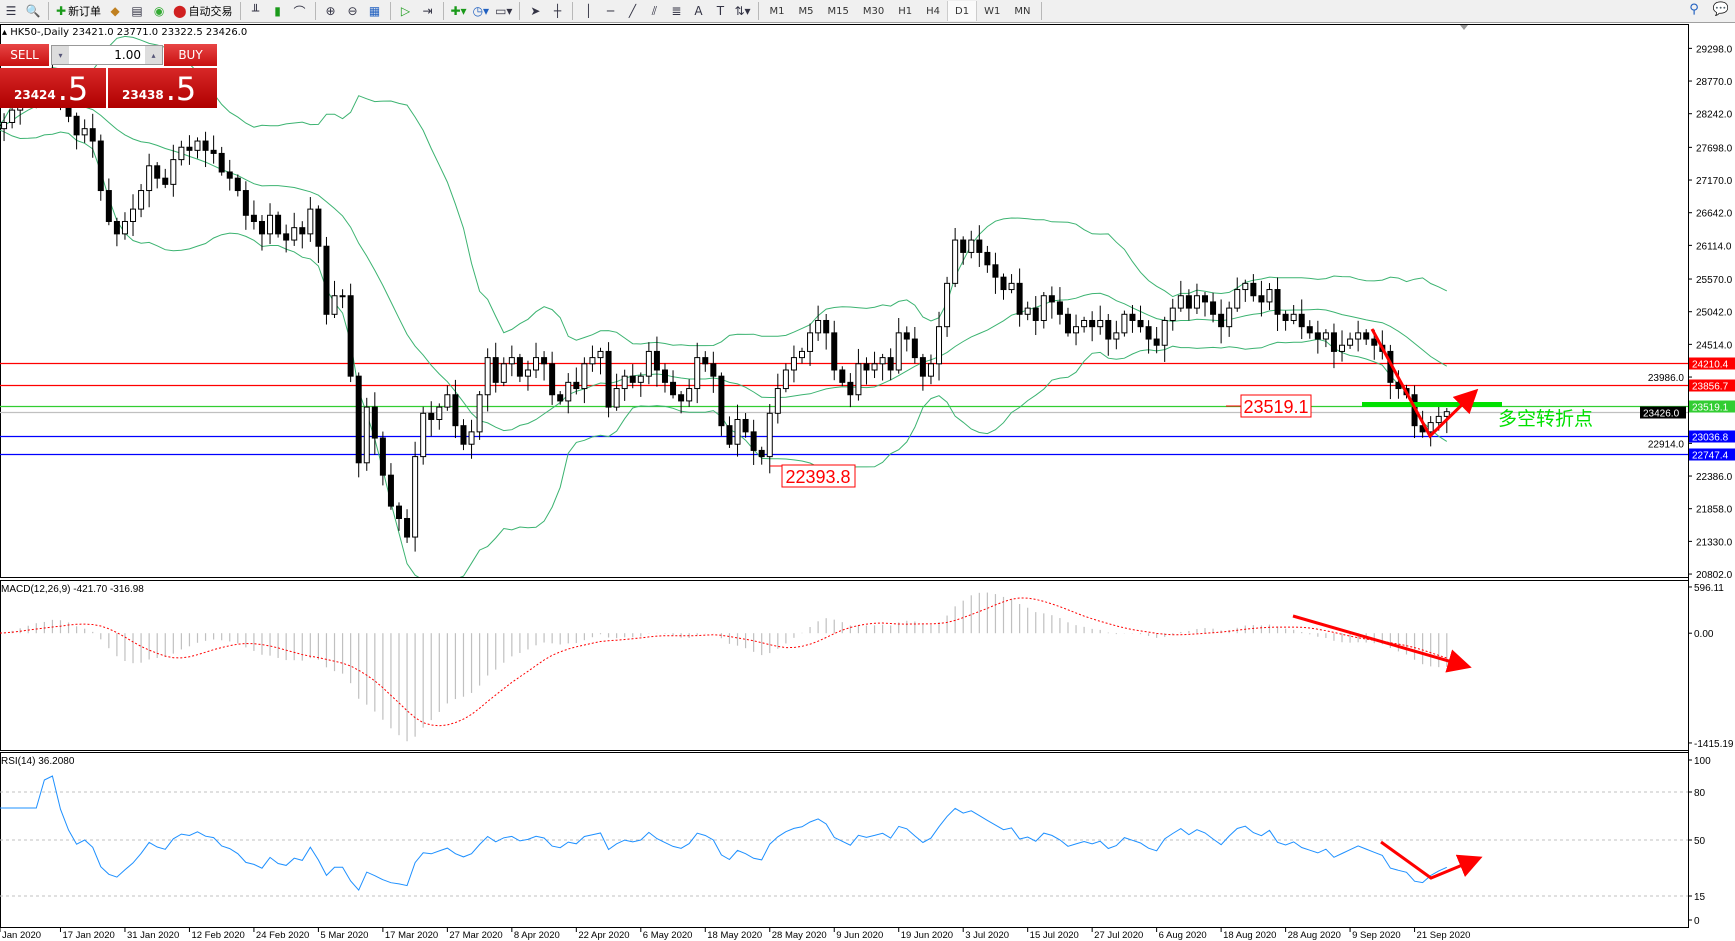 Image resolution: width=1735 pixels, height=941 pixels. Describe the element at coordinates (1054, 935) in the screenshot. I see `date-tick-label: 15 Jul 2020` at that location.